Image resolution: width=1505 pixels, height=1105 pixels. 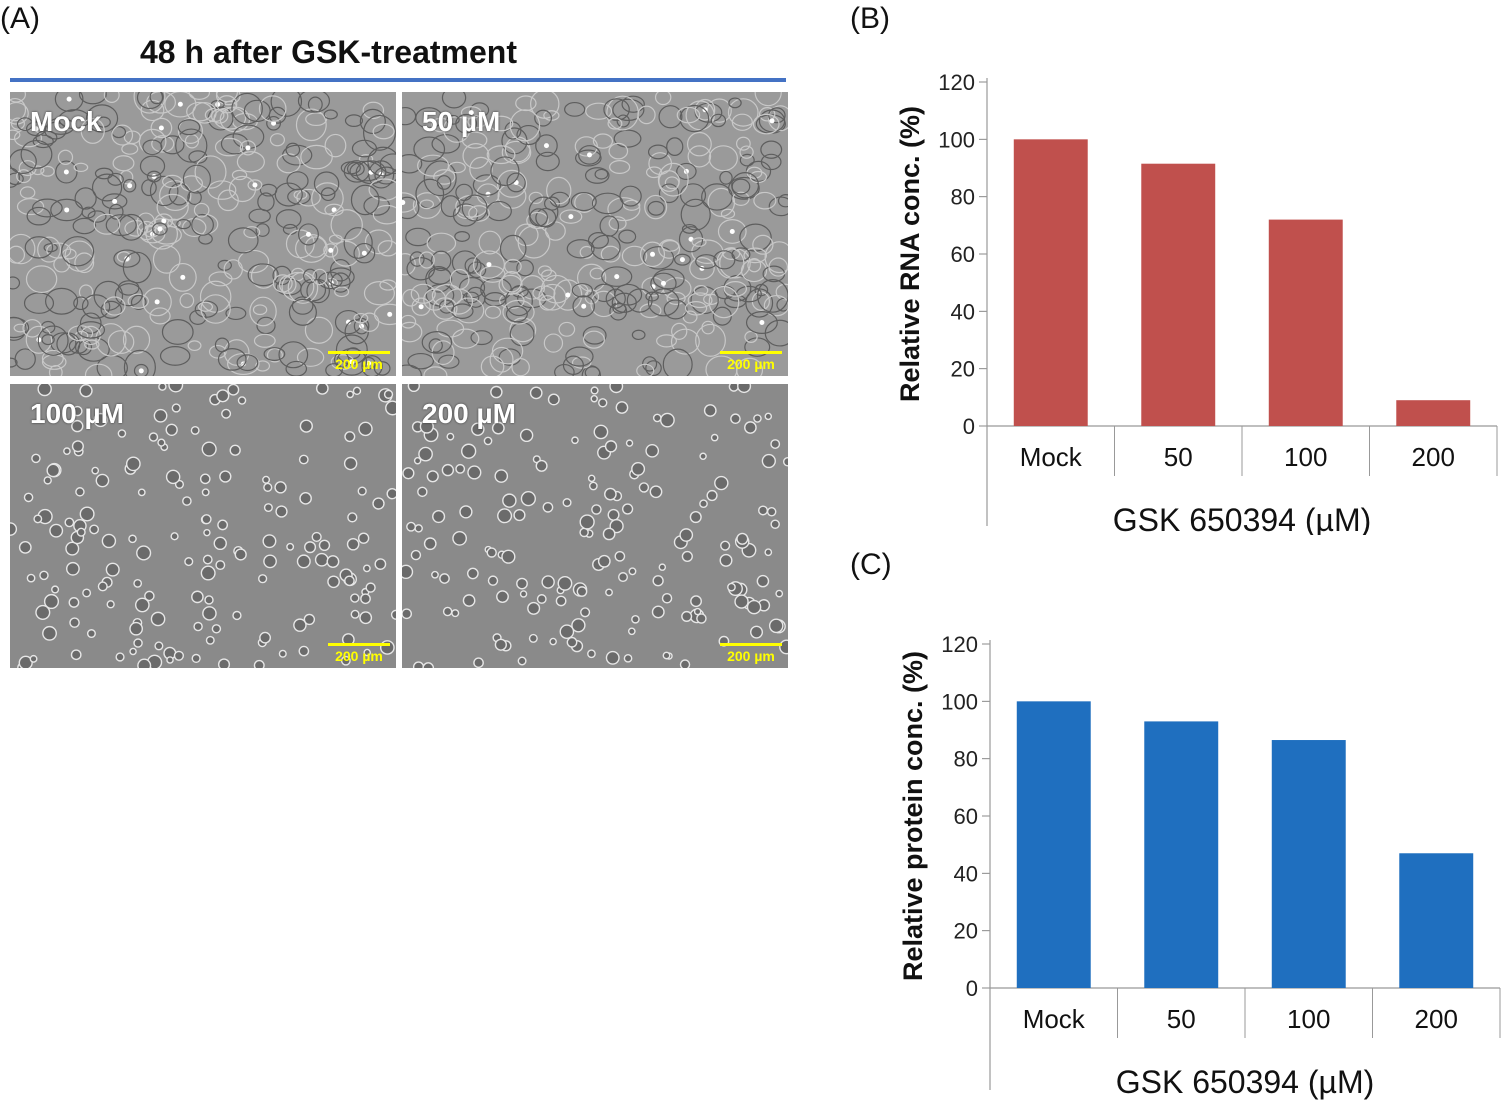 What do you see at coordinates (959, 701) in the screenshot?
I see `y-tick-label: 100` at bounding box center [959, 701].